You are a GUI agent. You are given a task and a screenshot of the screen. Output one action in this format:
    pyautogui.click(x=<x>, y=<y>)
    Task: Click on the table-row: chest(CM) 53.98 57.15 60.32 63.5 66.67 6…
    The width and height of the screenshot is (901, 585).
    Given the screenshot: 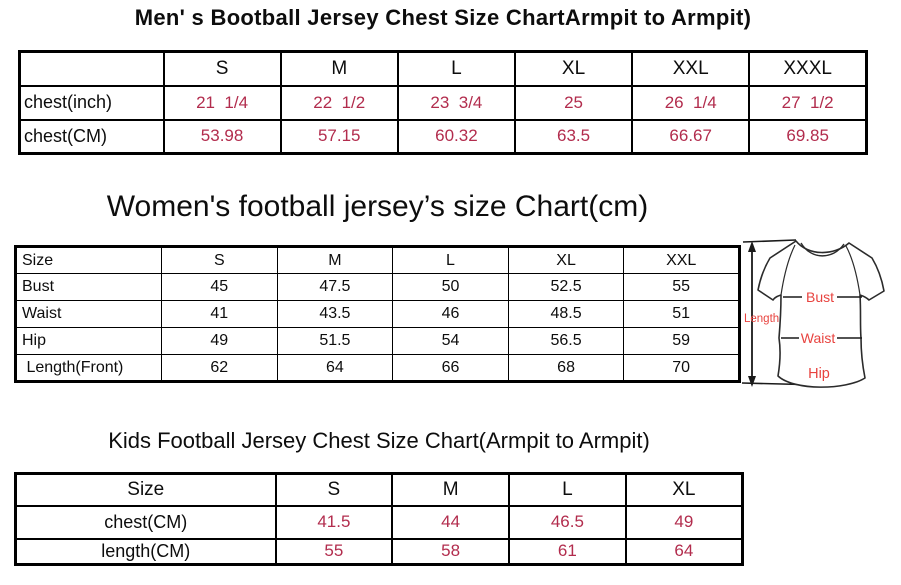 What is the action you would take?
    pyautogui.click(x=443, y=136)
    